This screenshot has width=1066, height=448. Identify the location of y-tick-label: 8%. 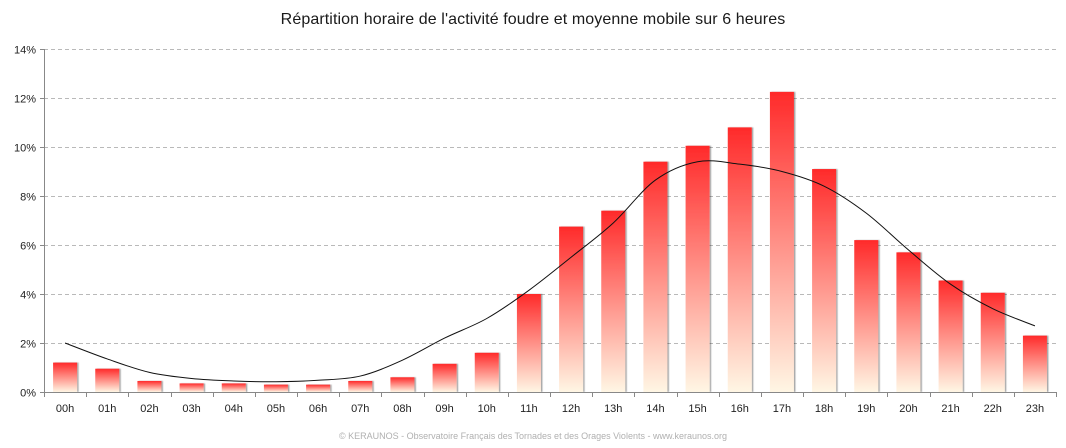
(28, 198).